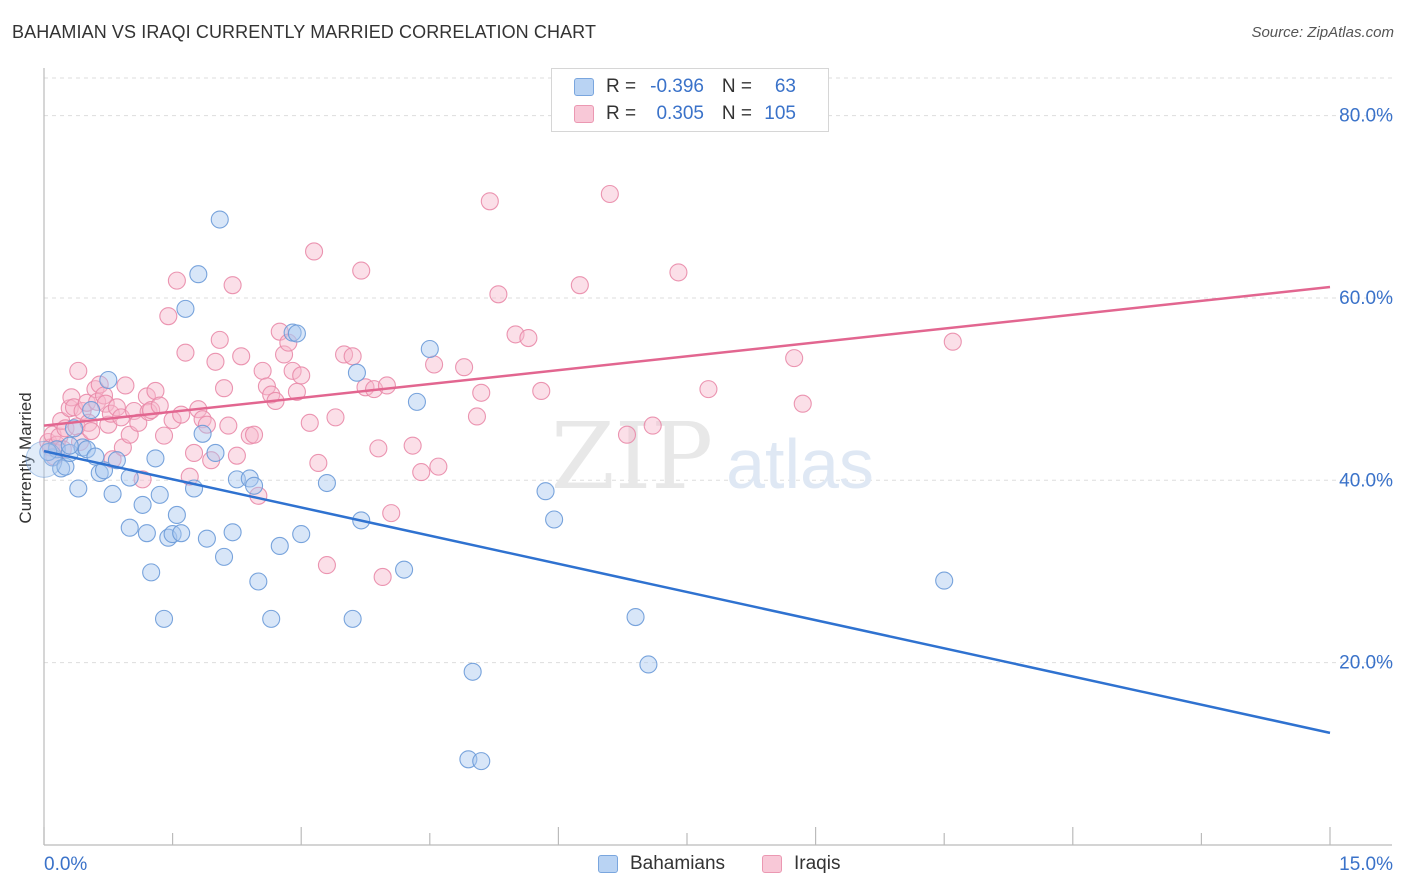 Image resolution: width=1406 pixels, height=892 pixels. Describe the element at coordinates (801, 864) in the screenshot. I see `legend-item-iraqis: Iraqis` at that location.